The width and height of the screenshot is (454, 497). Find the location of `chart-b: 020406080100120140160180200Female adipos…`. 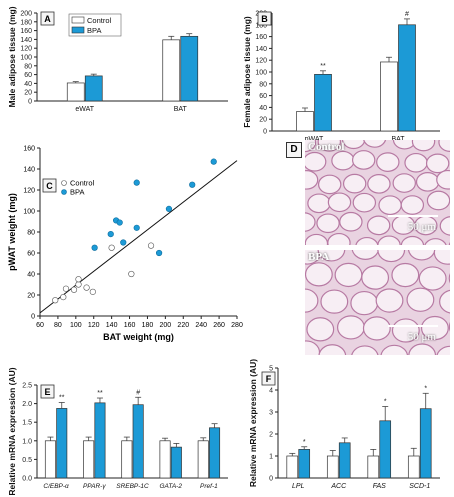

chart-b: 020406080100120140160180200Female adipos… is located at coordinates (341, 77).